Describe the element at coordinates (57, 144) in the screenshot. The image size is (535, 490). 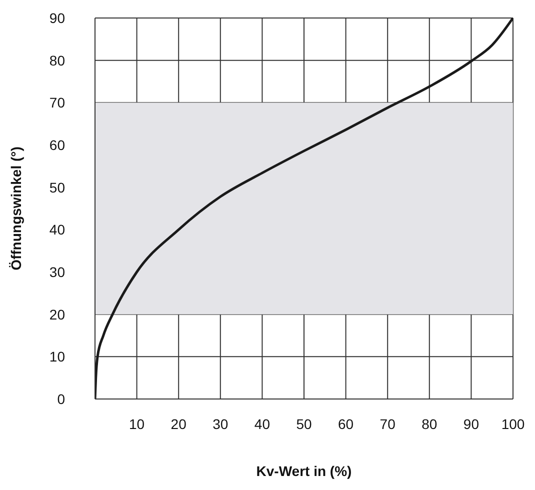
I see `y-tick-label: 60` at that location.